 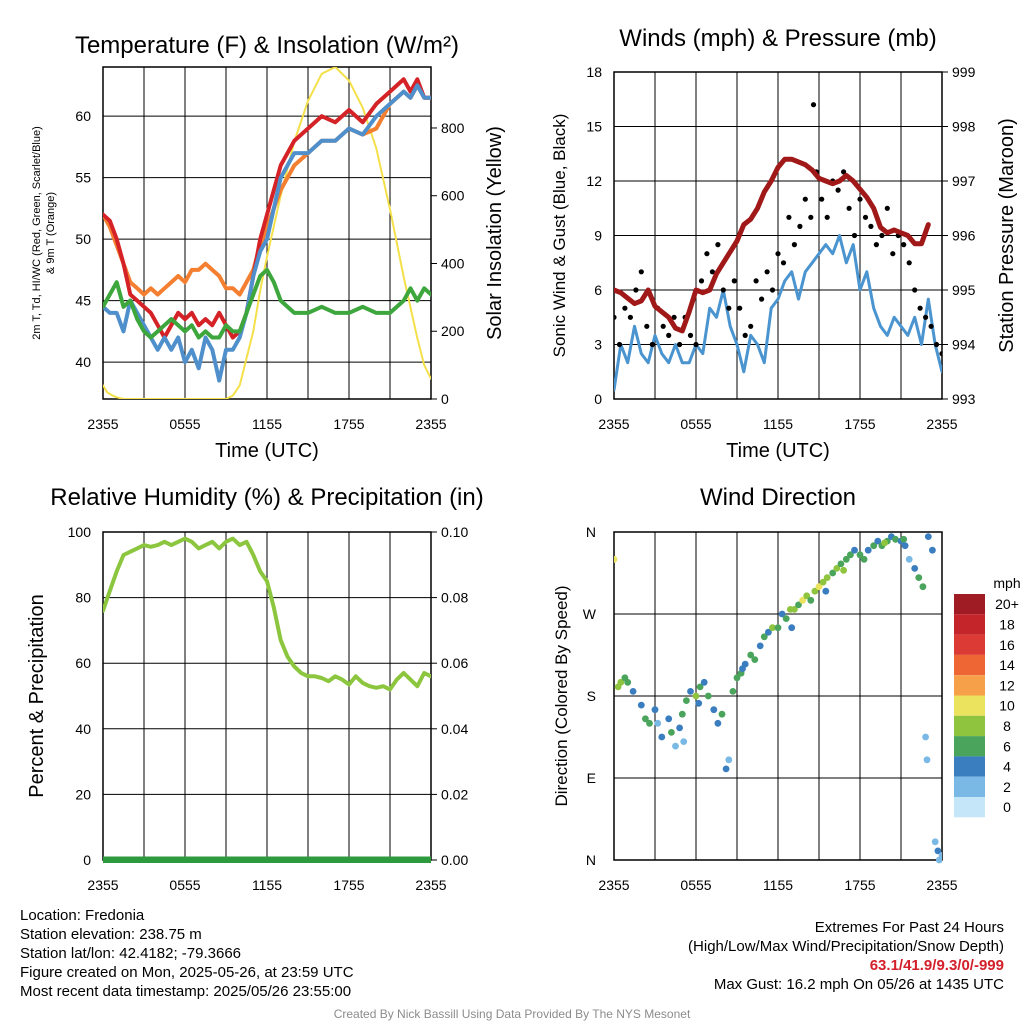 I want to click on direction-layer, so click(x=778, y=698).